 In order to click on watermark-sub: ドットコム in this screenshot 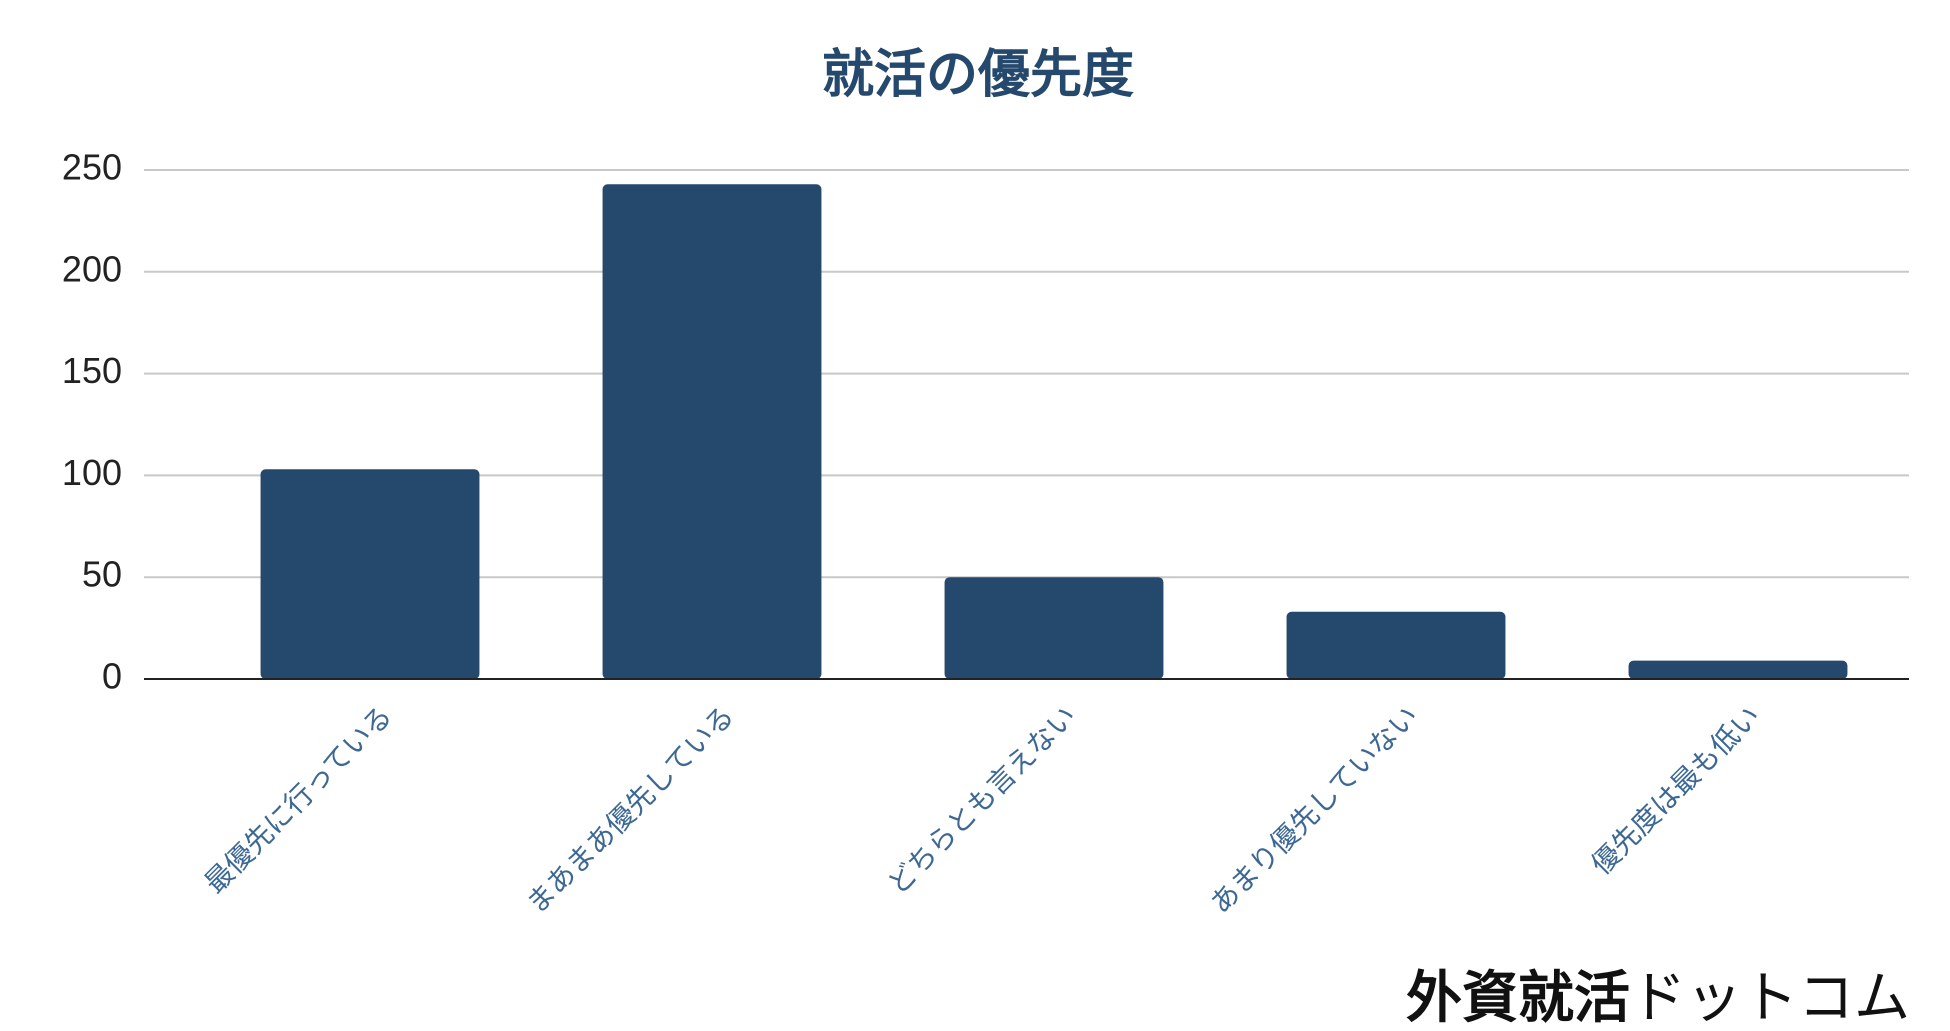, I will do `click(1770, 996)`.